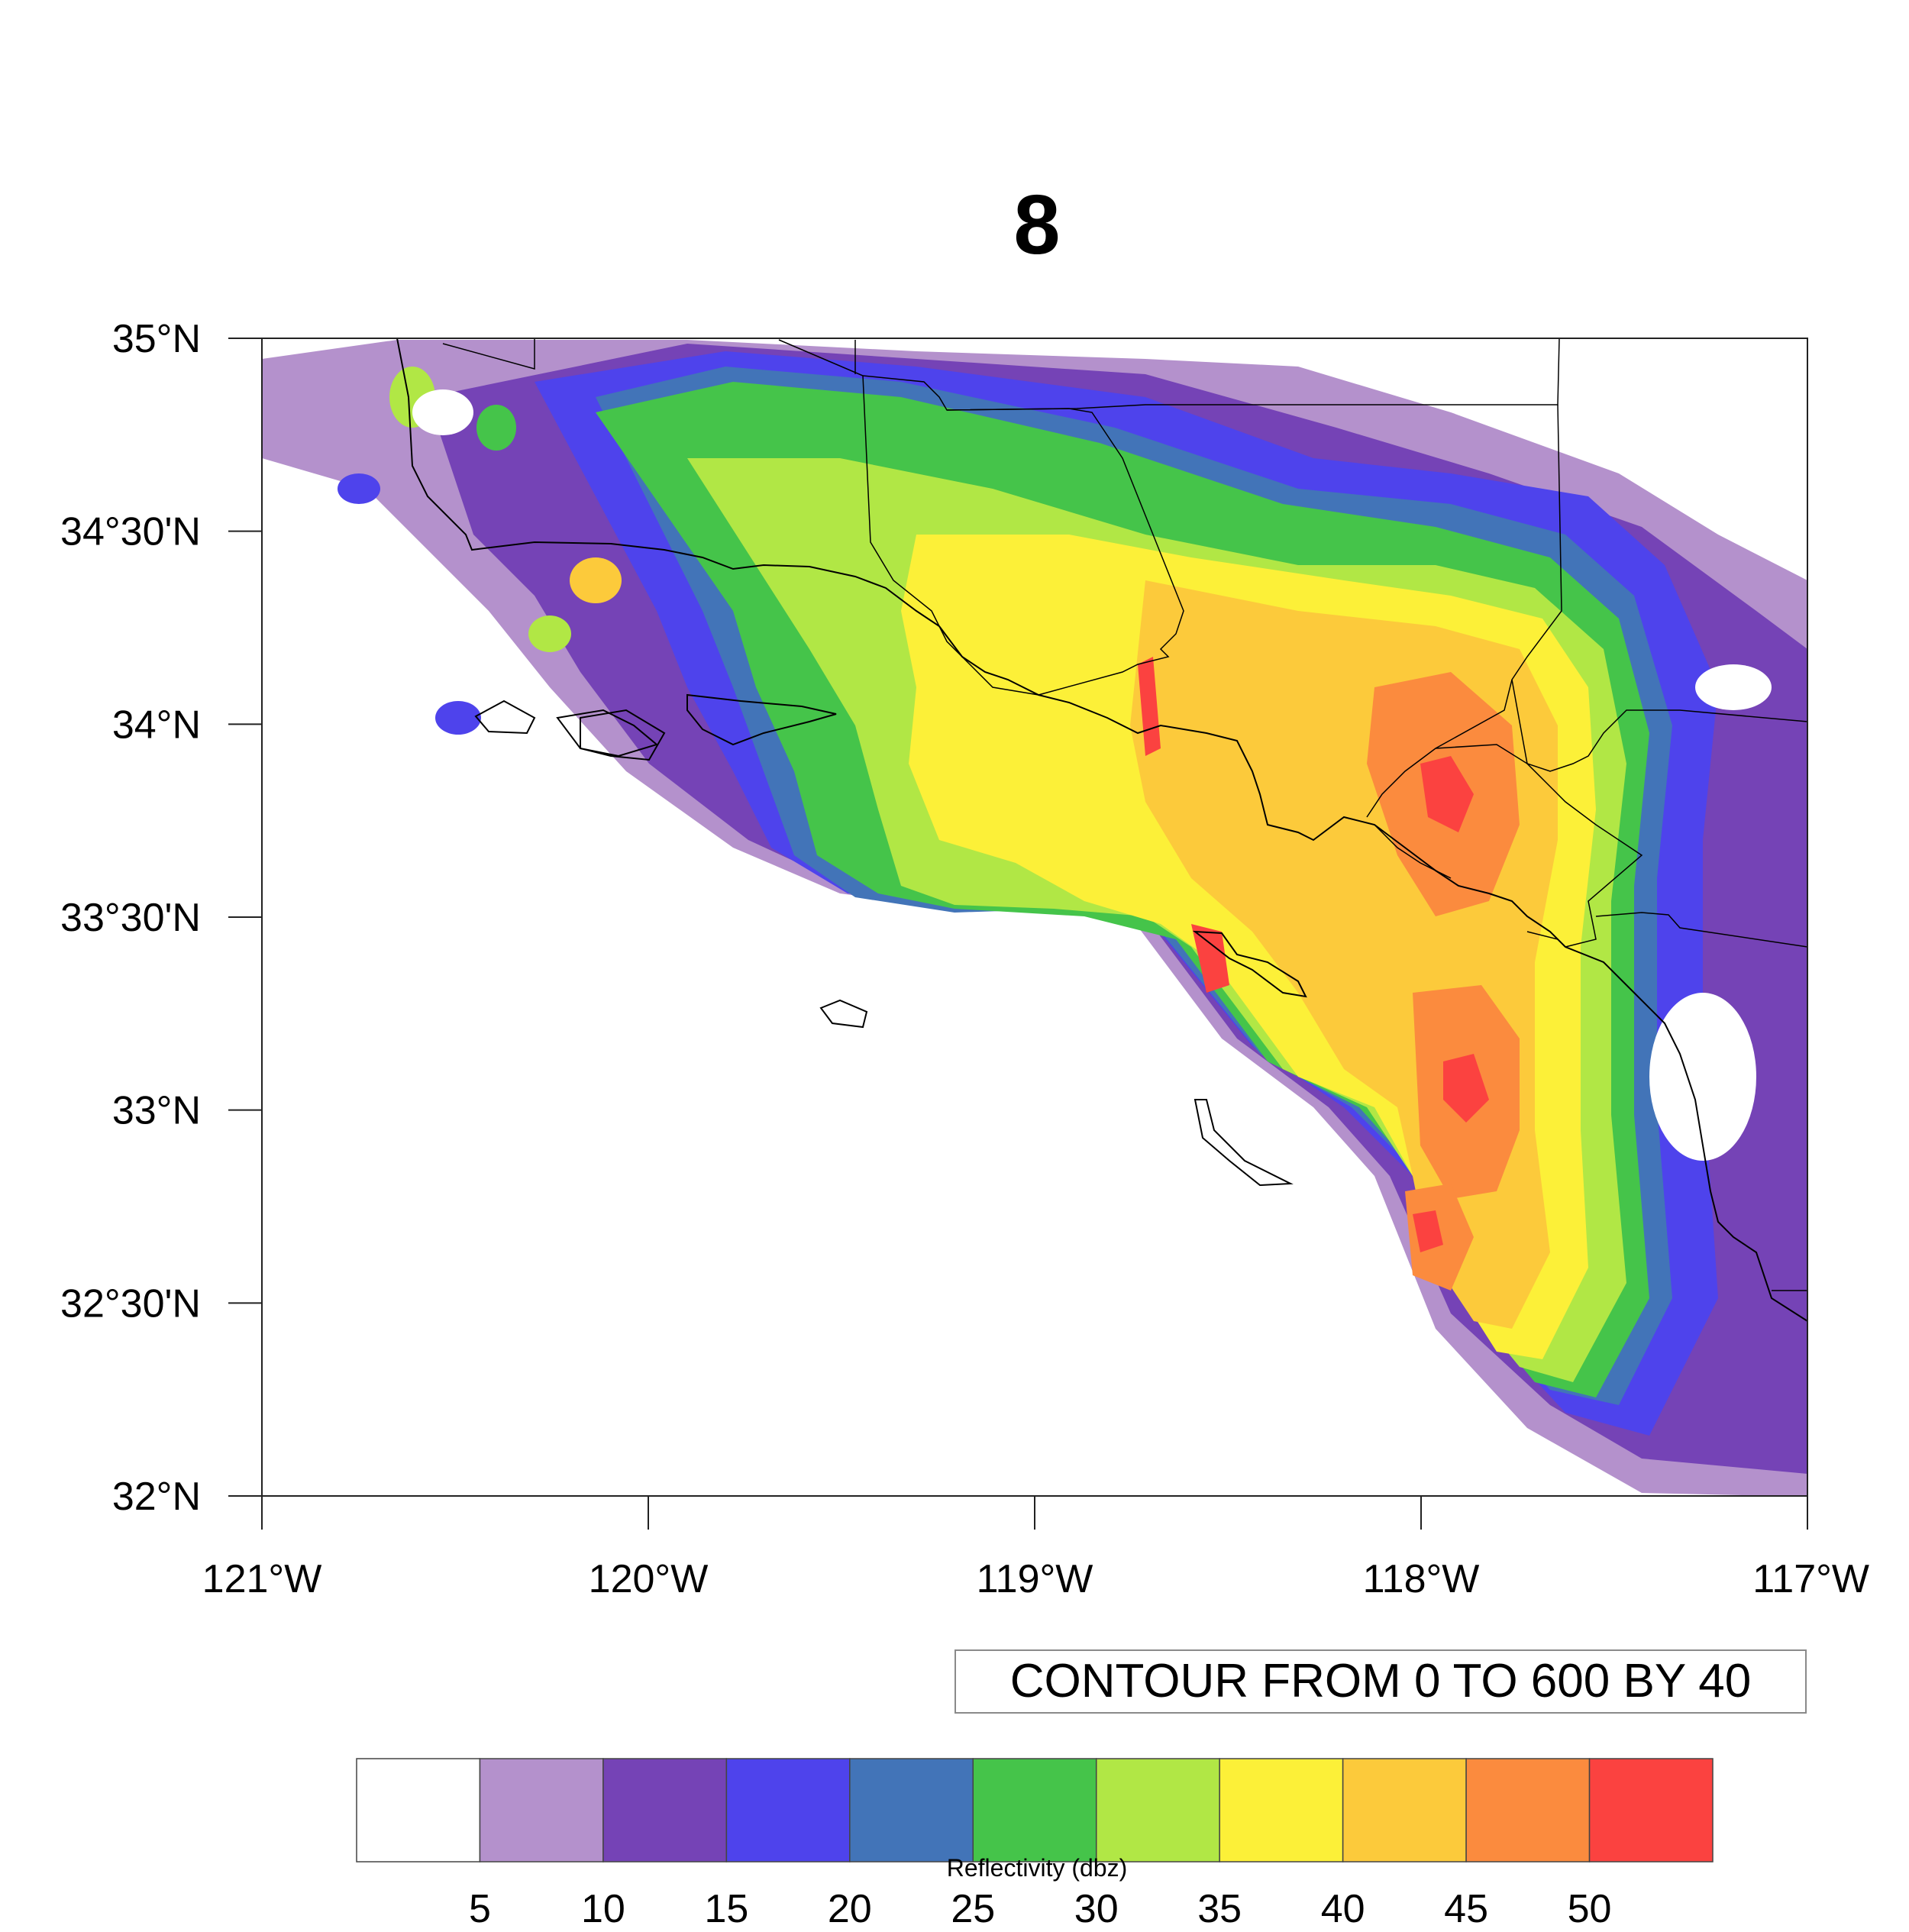 The height and width of the screenshot is (1932, 1909). I want to click on lon-tick-label: 119°W, so click(1035, 1579).